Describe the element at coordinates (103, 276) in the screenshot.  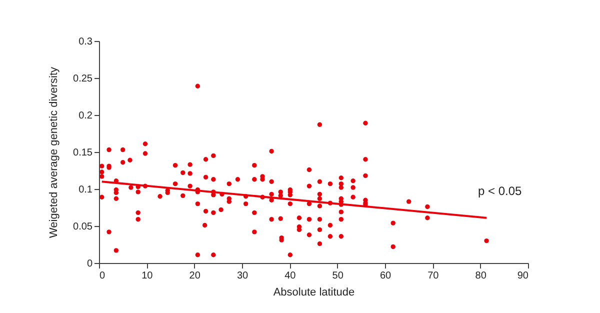
I see `x-tick-label: 0` at that location.